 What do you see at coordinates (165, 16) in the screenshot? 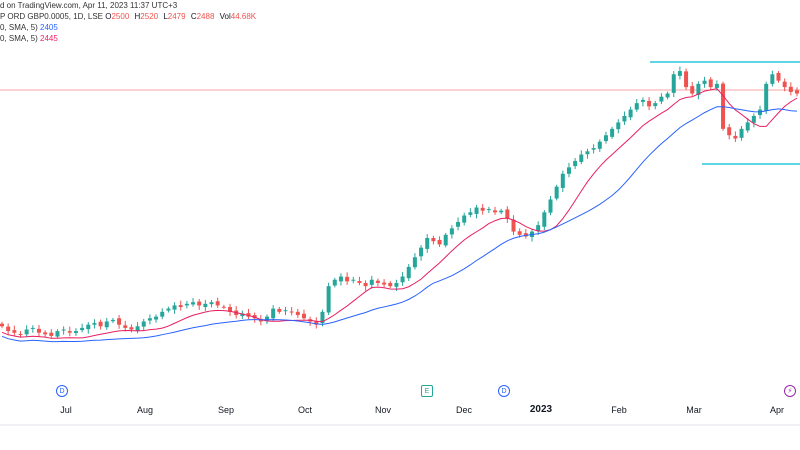
I see `low-label: L` at bounding box center [165, 16].